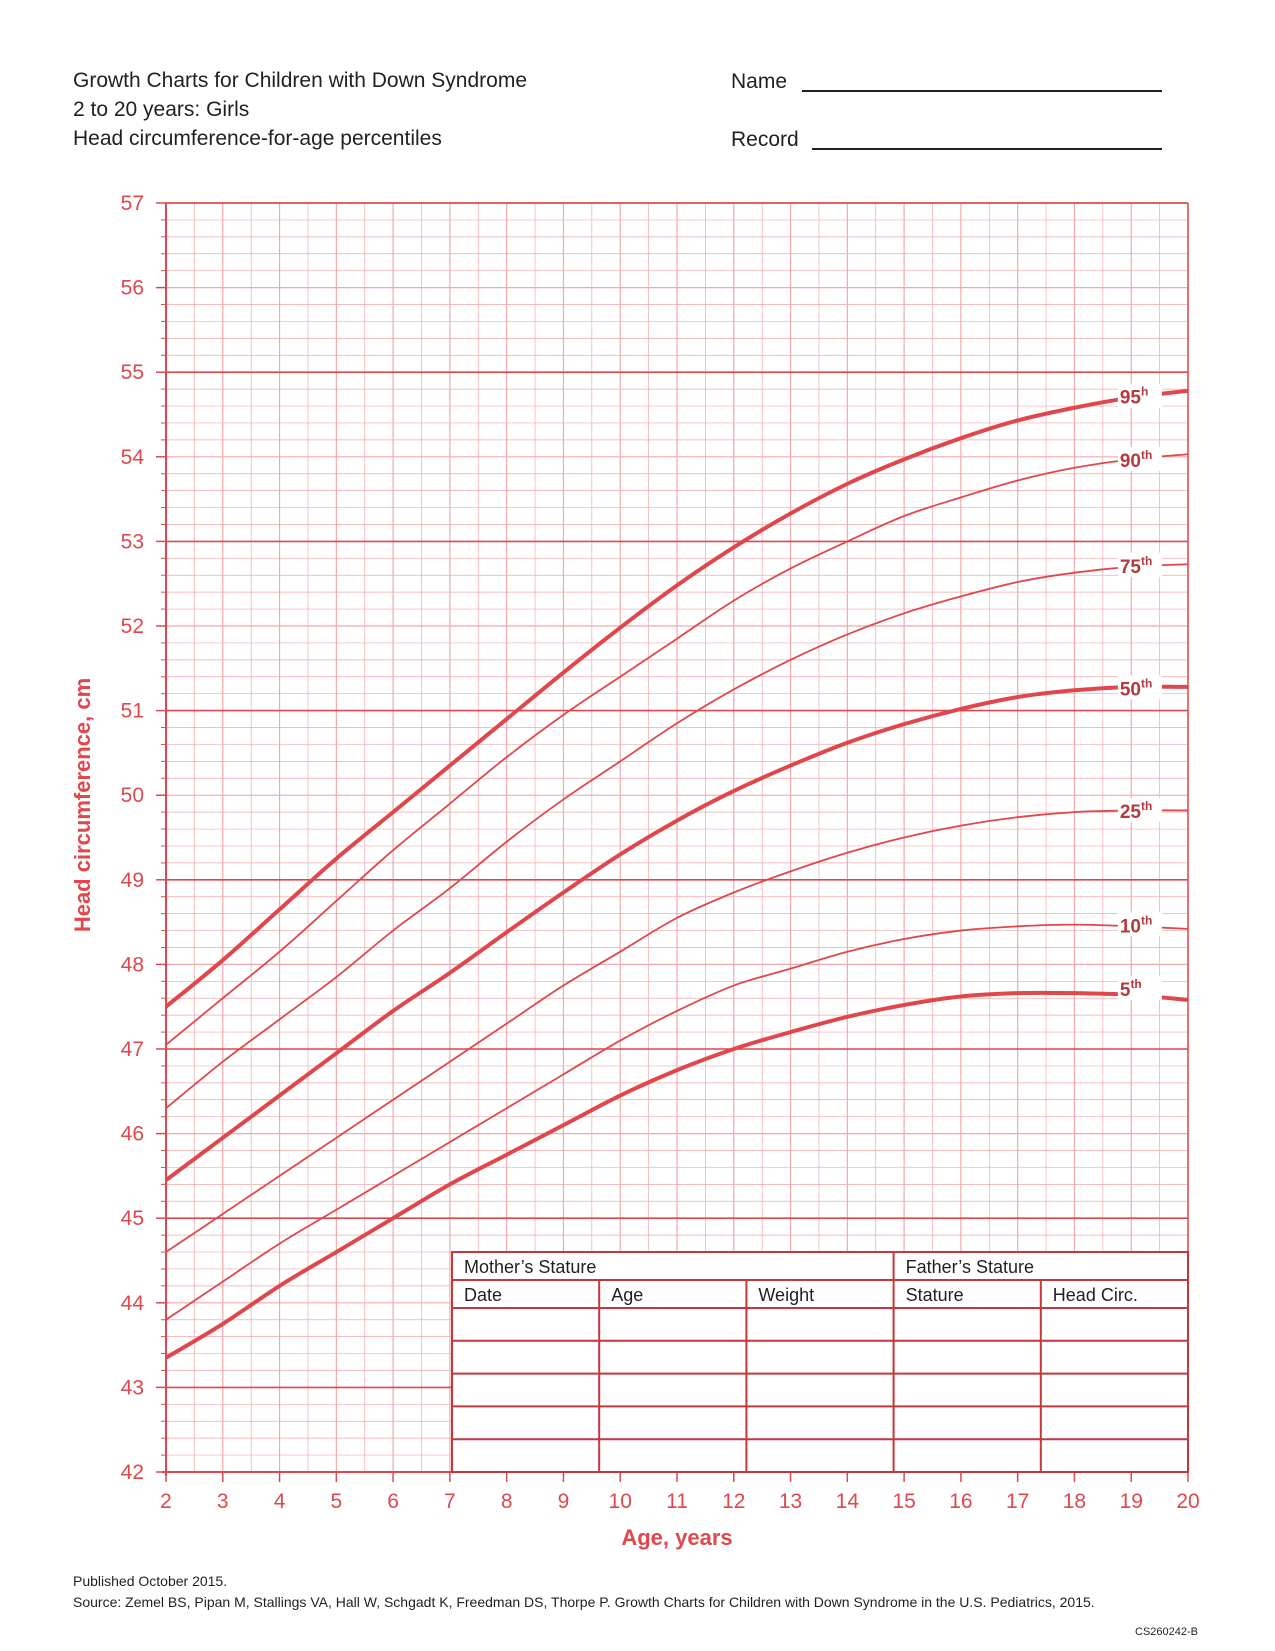 This screenshot has height=1651, width=1275. Describe the element at coordinates (676, 1537) in the screenshot. I see `x-axis-label: Age, years` at that location.